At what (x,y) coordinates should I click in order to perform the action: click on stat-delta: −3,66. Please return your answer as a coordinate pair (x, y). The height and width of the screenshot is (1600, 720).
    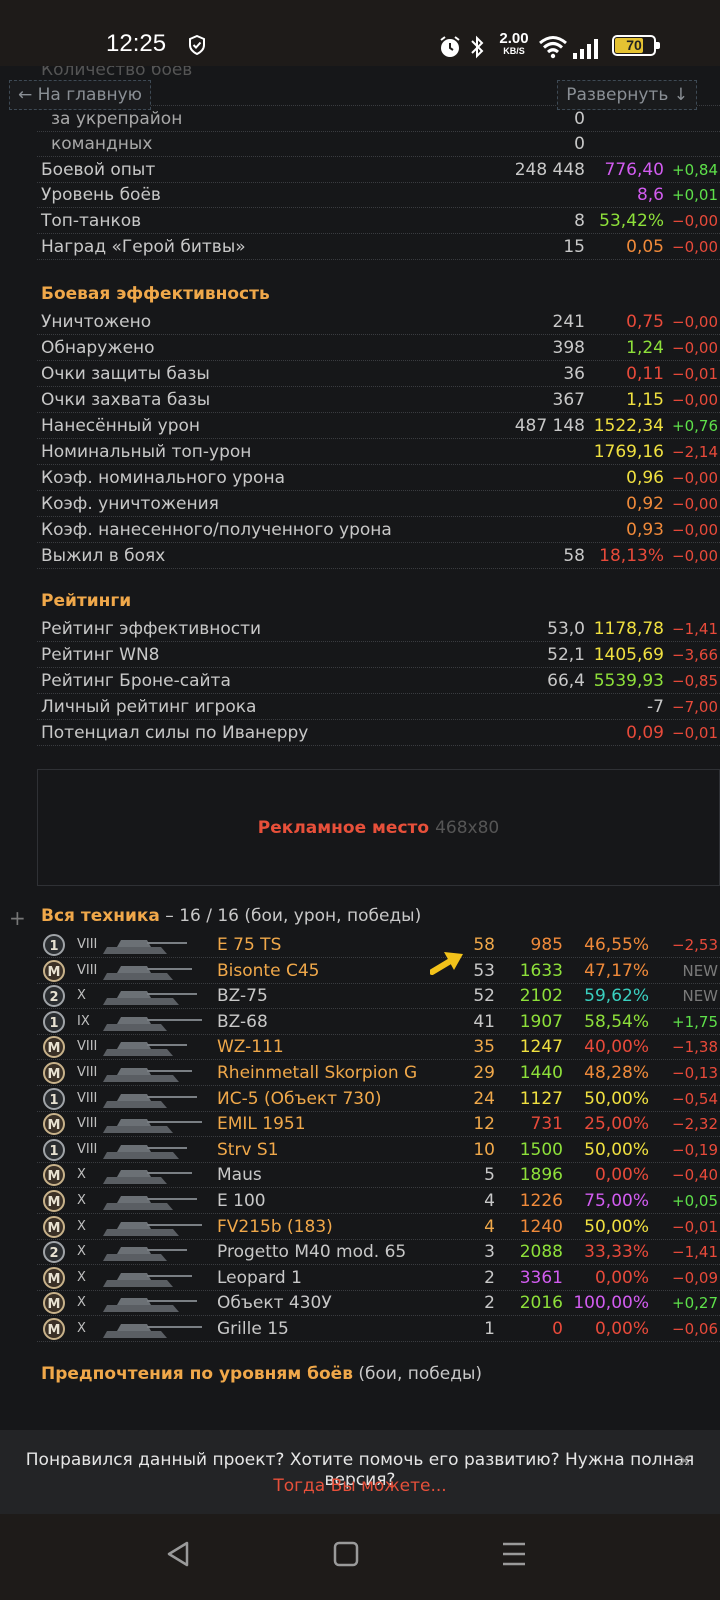
    Looking at the image, I should click on (695, 655).